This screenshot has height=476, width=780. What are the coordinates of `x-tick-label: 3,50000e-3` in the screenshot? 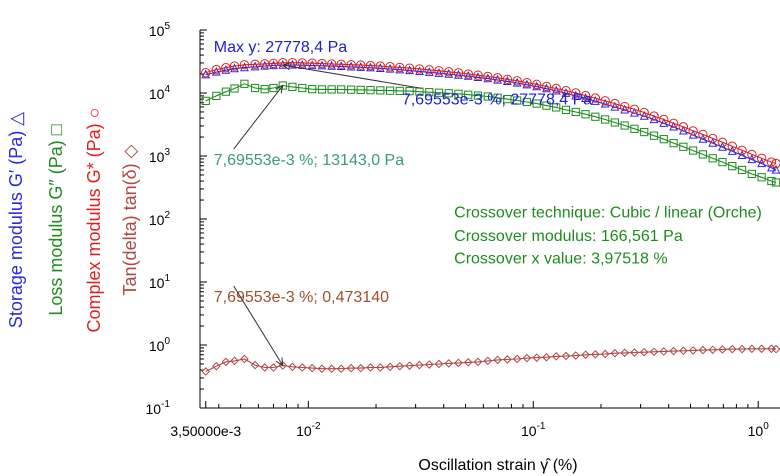 It's located at (205, 431).